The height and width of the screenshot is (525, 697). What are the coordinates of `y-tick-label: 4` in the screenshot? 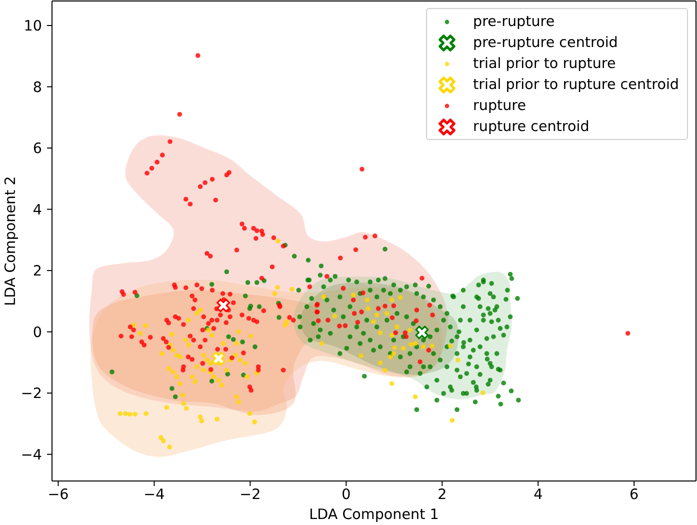 It's located at (37, 210).